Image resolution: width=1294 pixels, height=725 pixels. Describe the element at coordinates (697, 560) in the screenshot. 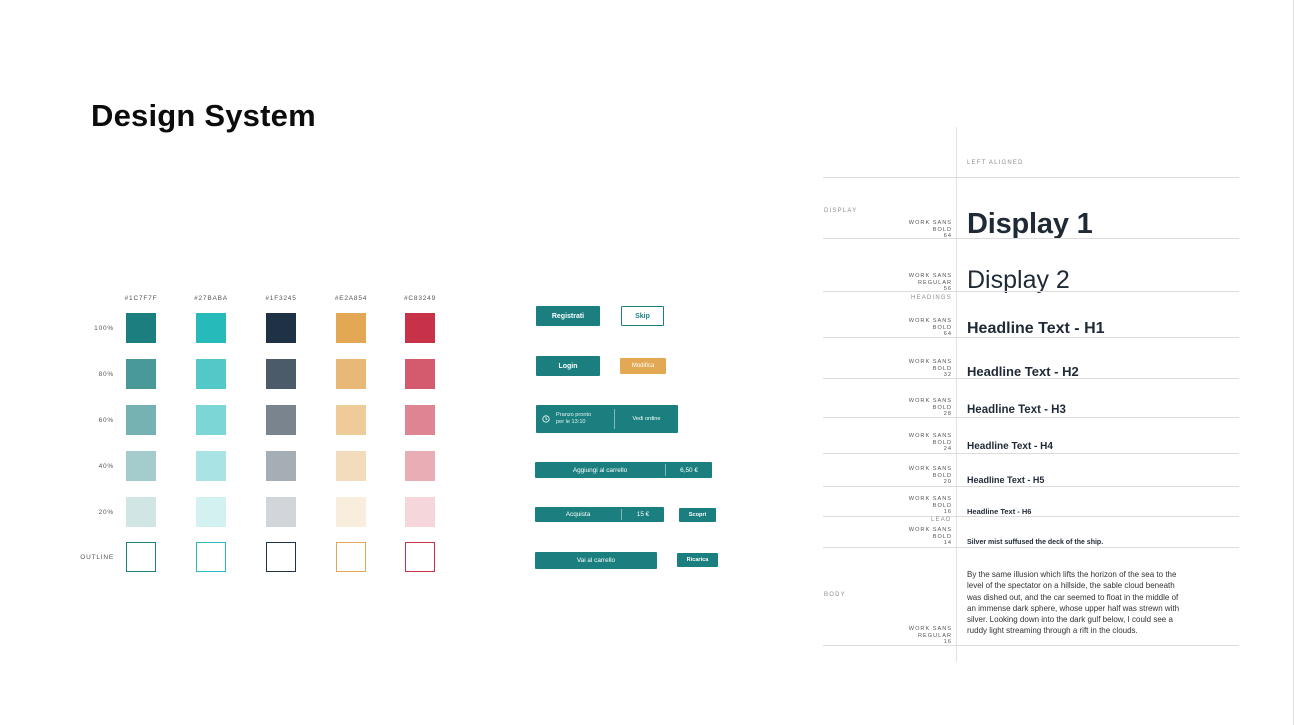

I see `ricarica-button: Ricarica` at that location.